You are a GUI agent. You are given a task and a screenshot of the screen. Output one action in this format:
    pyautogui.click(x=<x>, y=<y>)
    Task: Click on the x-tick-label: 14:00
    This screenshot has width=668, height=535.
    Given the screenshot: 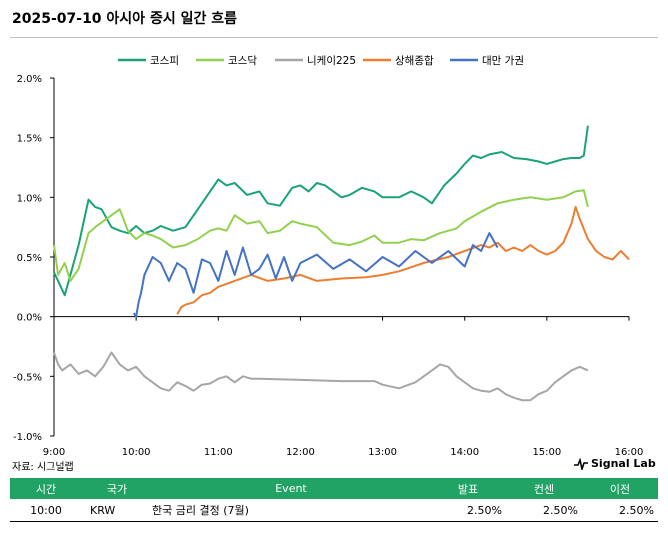 What is the action you would take?
    pyautogui.click(x=464, y=451)
    